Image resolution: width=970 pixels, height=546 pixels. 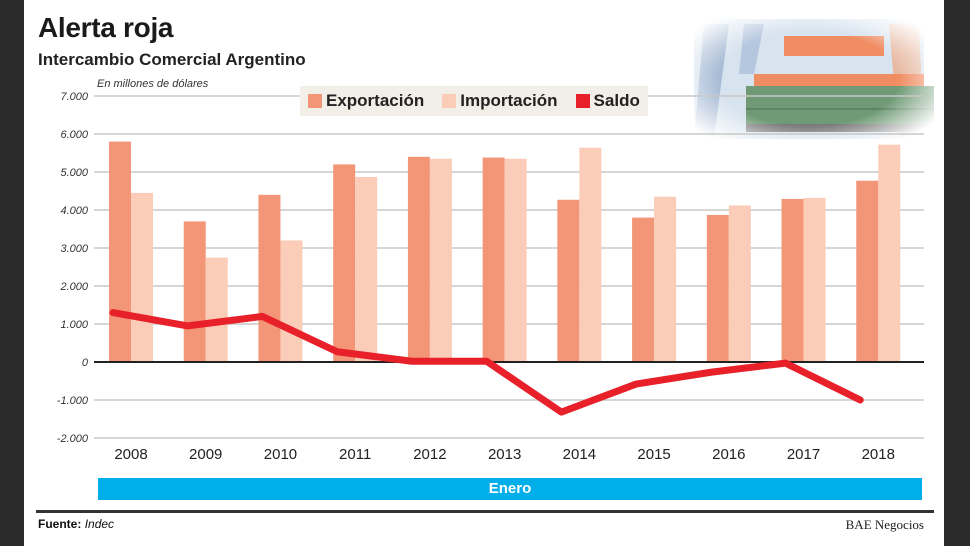 I want to click on legend-item-importacion: Importación, so click(x=500, y=101).